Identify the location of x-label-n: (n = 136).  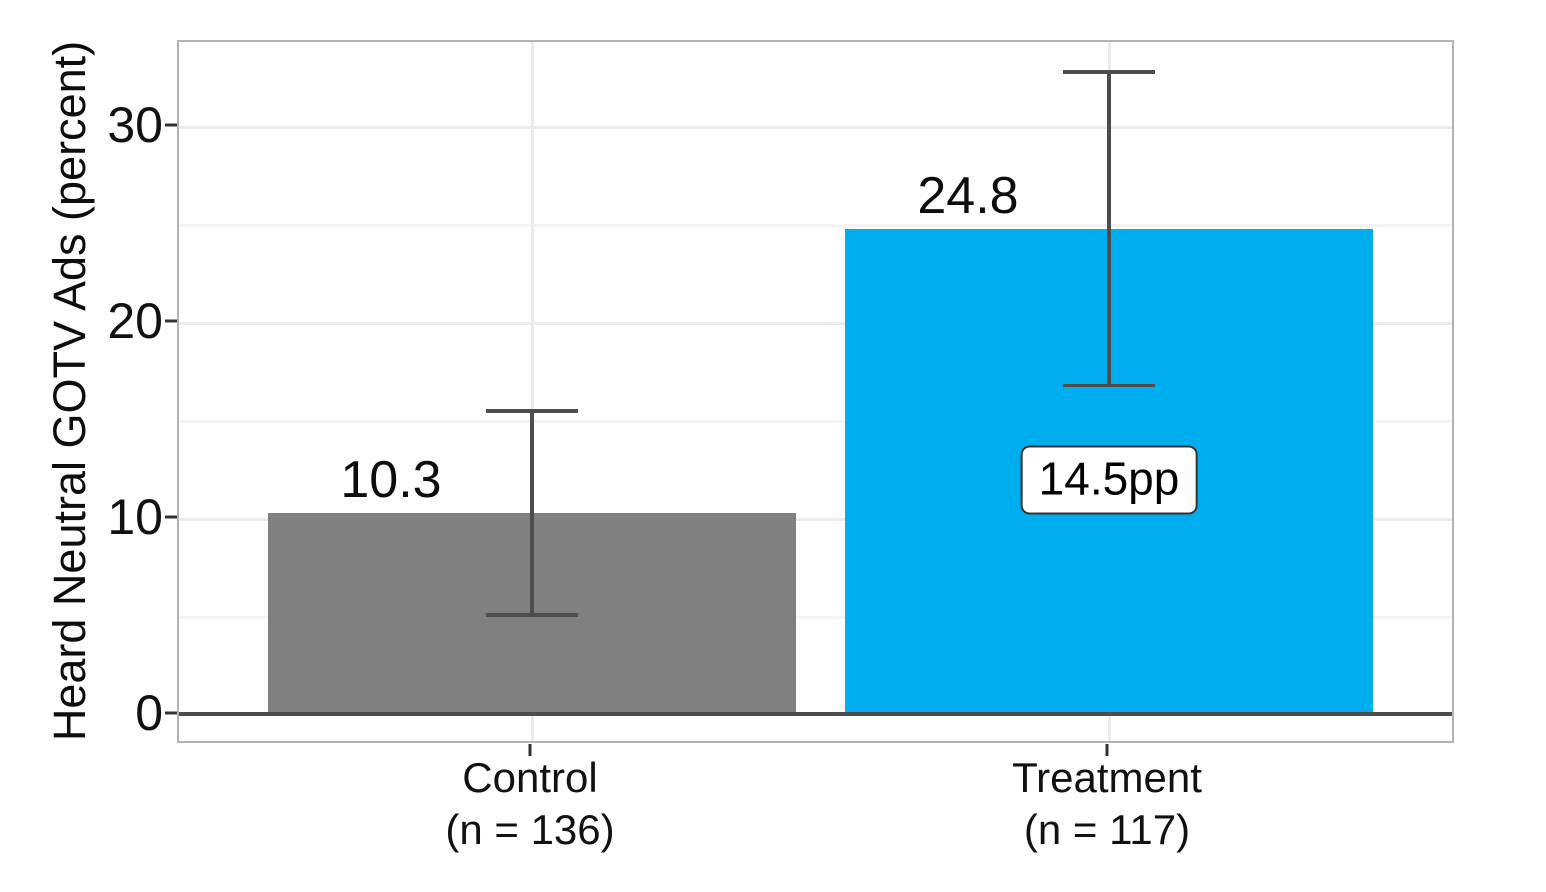
(530, 829).